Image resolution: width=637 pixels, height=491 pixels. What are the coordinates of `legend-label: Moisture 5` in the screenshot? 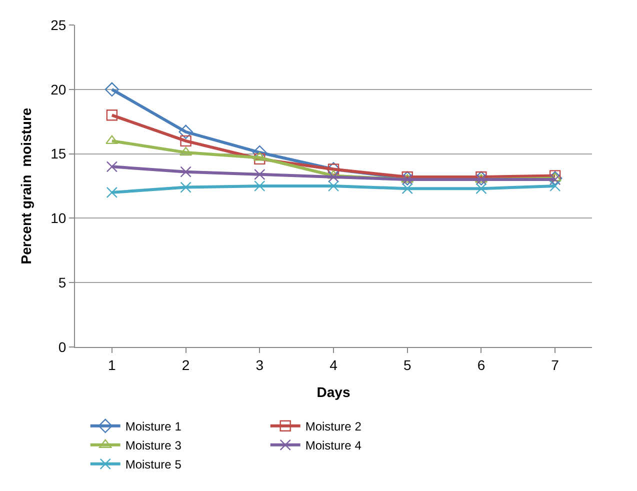 It's located at (153, 465).